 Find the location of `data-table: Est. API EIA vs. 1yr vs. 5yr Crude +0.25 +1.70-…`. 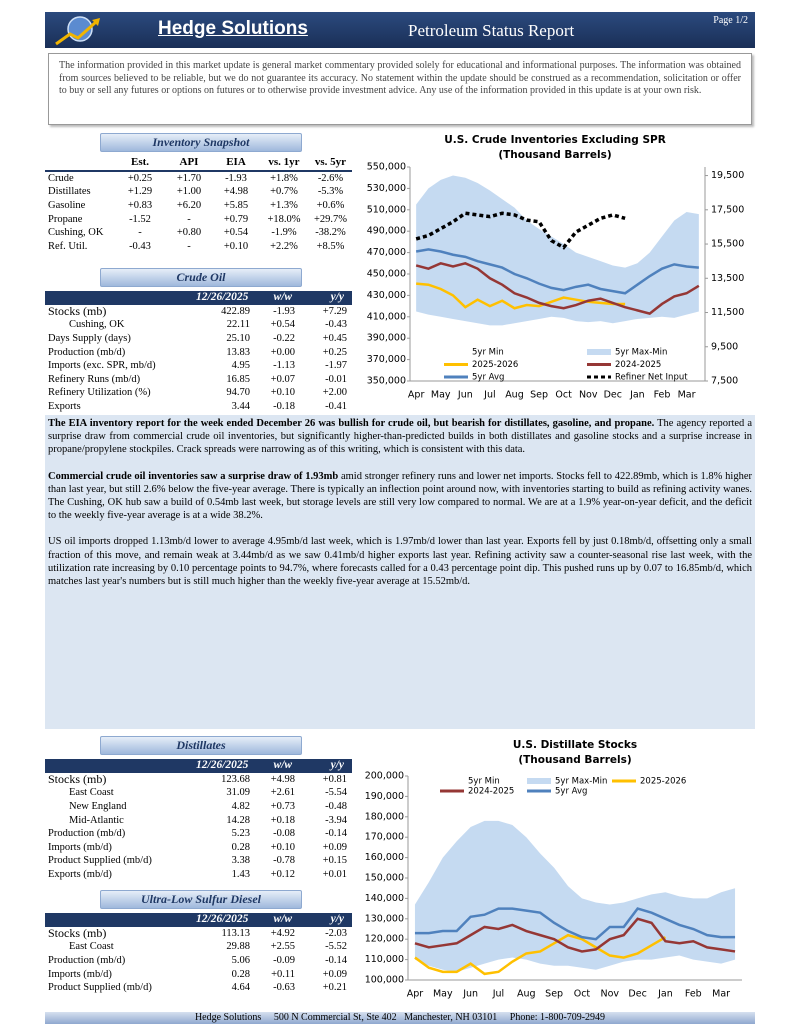

data-table: Est. API EIA vs. 1yr vs. 5yr Crude +0.25 +1.70-… is located at coordinates (198, 204).